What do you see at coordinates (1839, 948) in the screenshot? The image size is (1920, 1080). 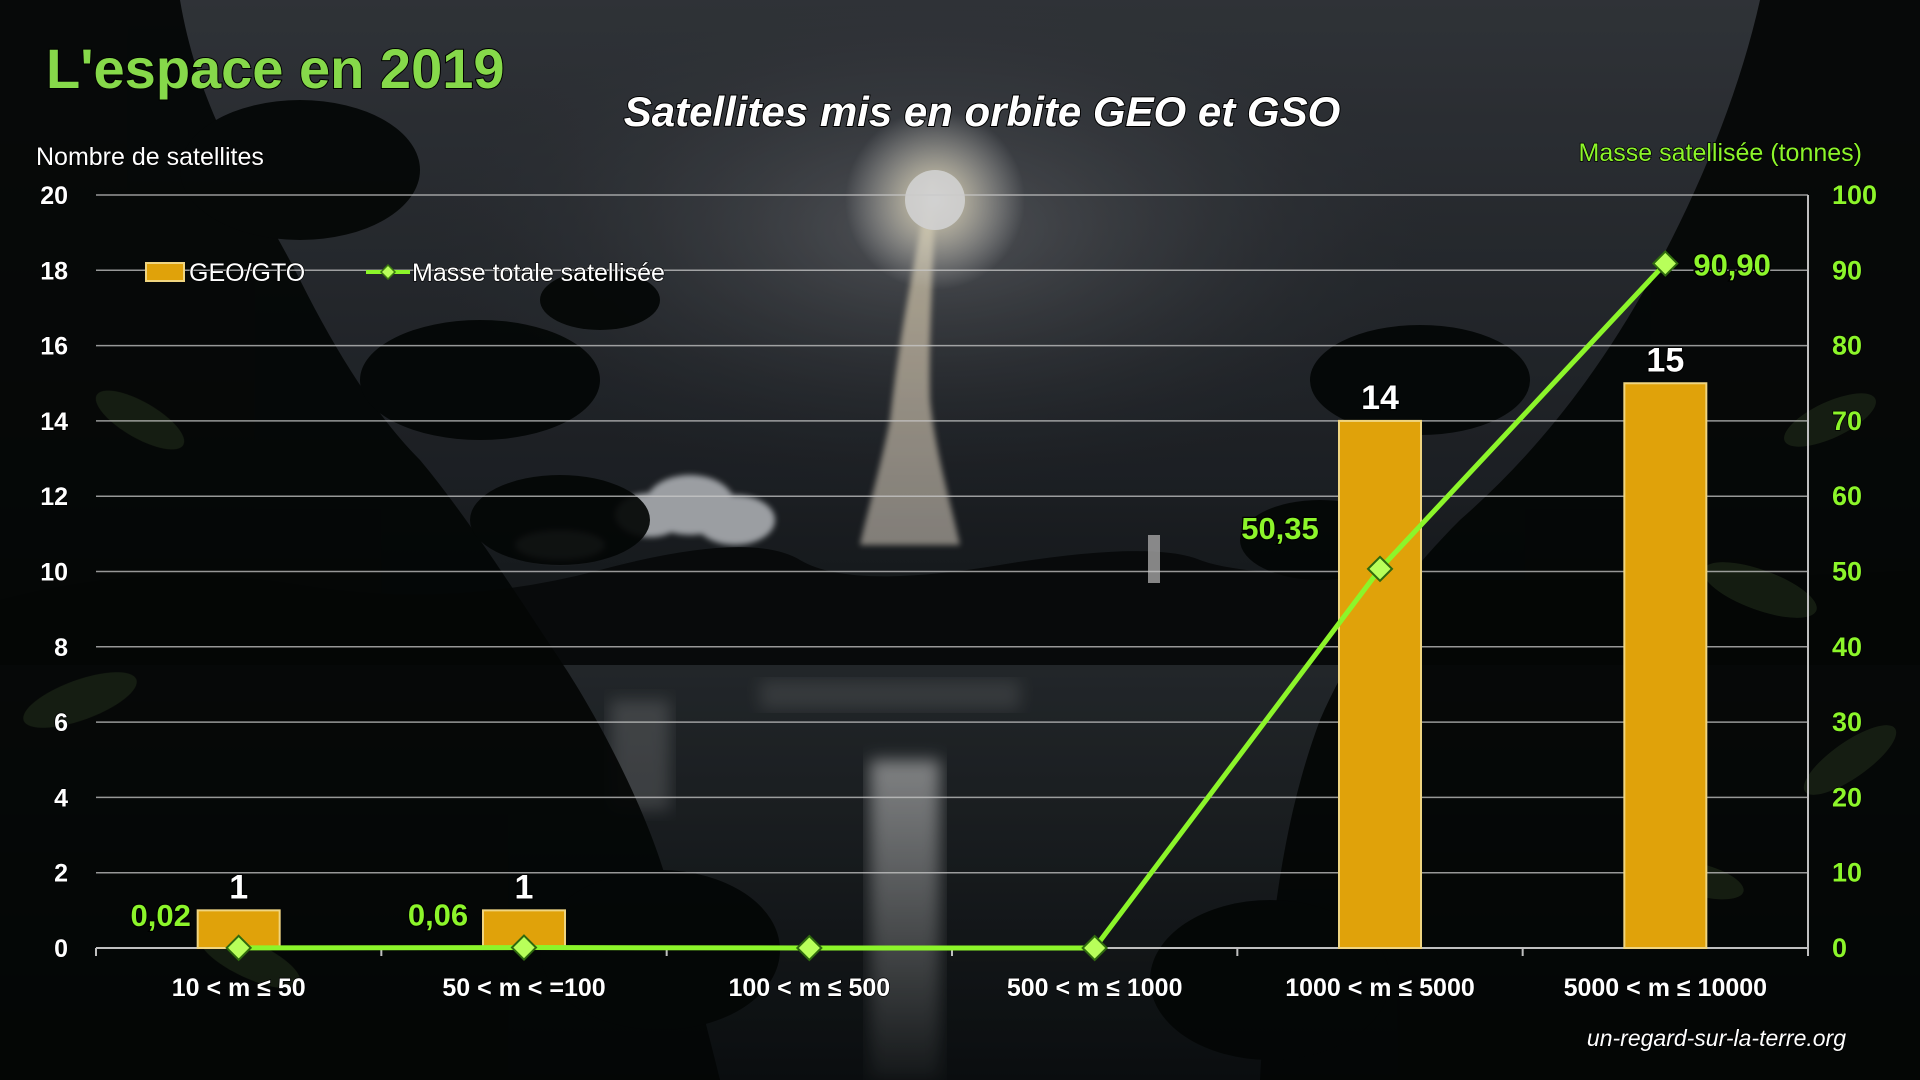 I see `right-tick-label: 0` at bounding box center [1839, 948].